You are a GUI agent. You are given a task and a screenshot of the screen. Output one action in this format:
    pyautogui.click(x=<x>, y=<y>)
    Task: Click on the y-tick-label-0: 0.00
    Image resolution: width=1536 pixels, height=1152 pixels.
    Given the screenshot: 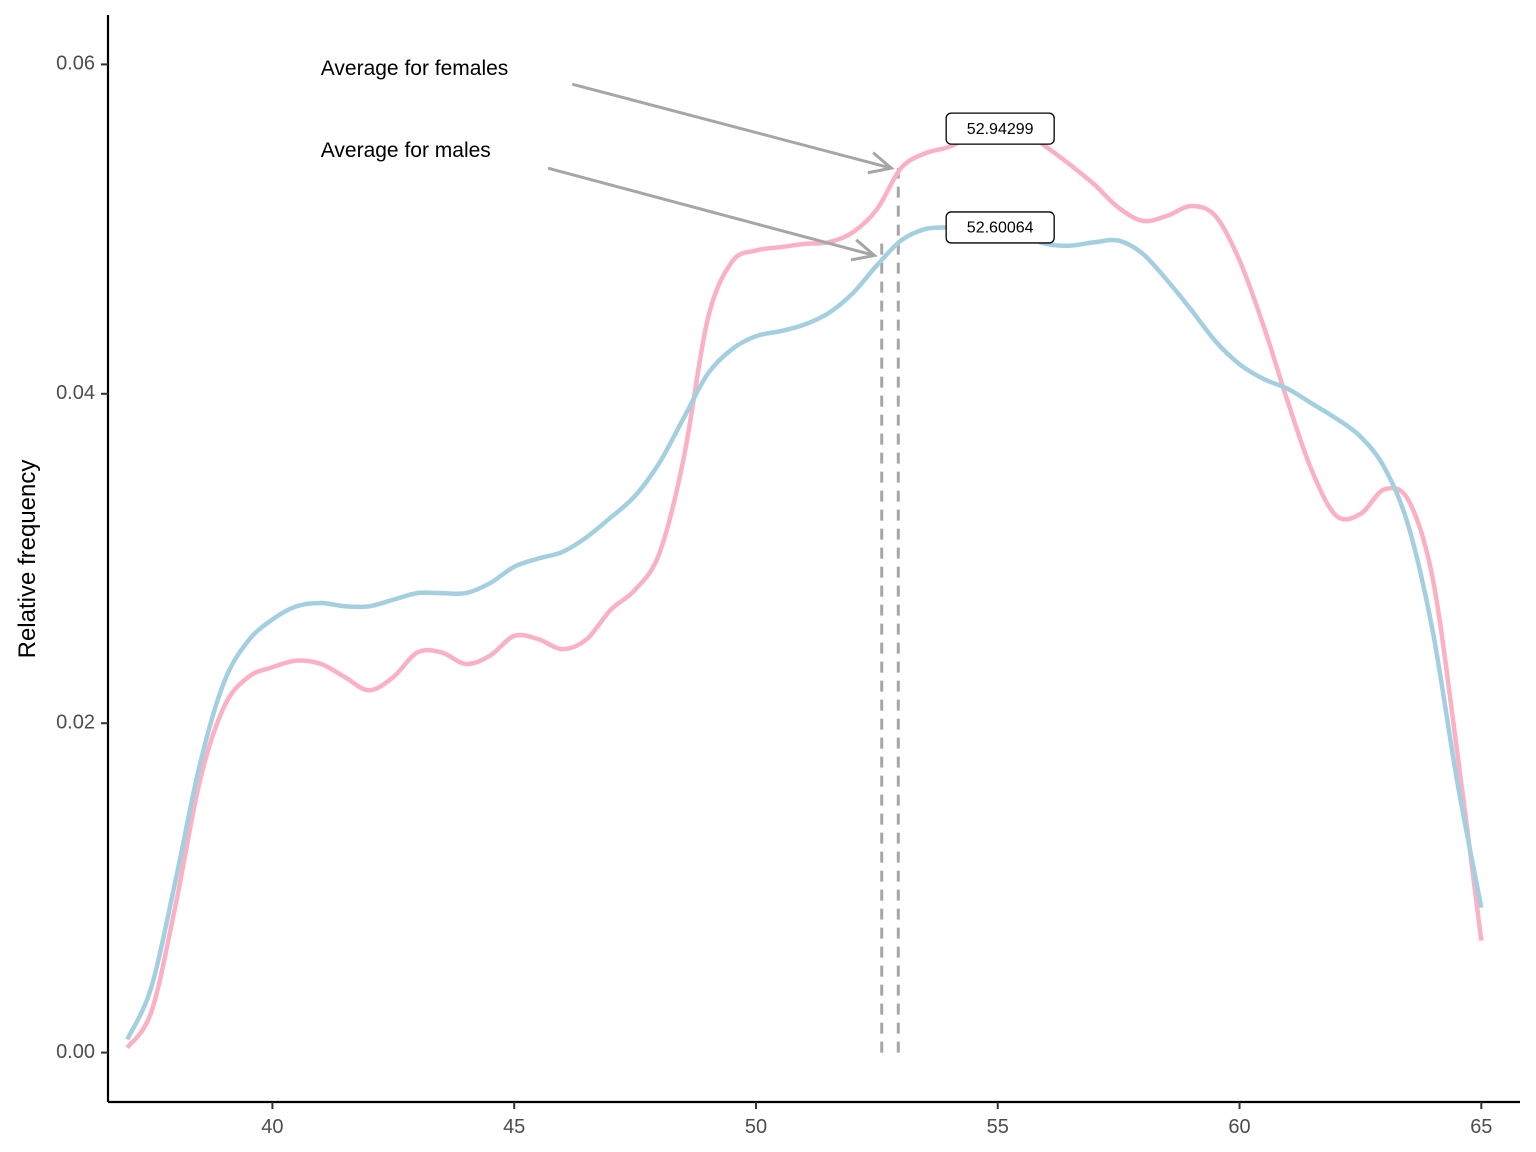 What is the action you would take?
    pyautogui.click(x=75, y=1052)
    